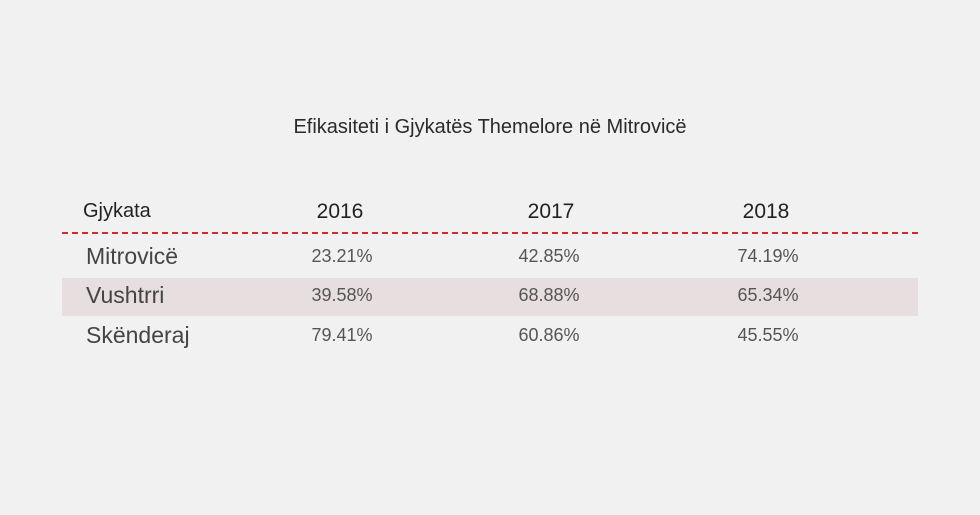  What do you see at coordinates (342, 256) in the screenshot?
I see `value-2016: 23.21%` at bounding box center [342, 256].